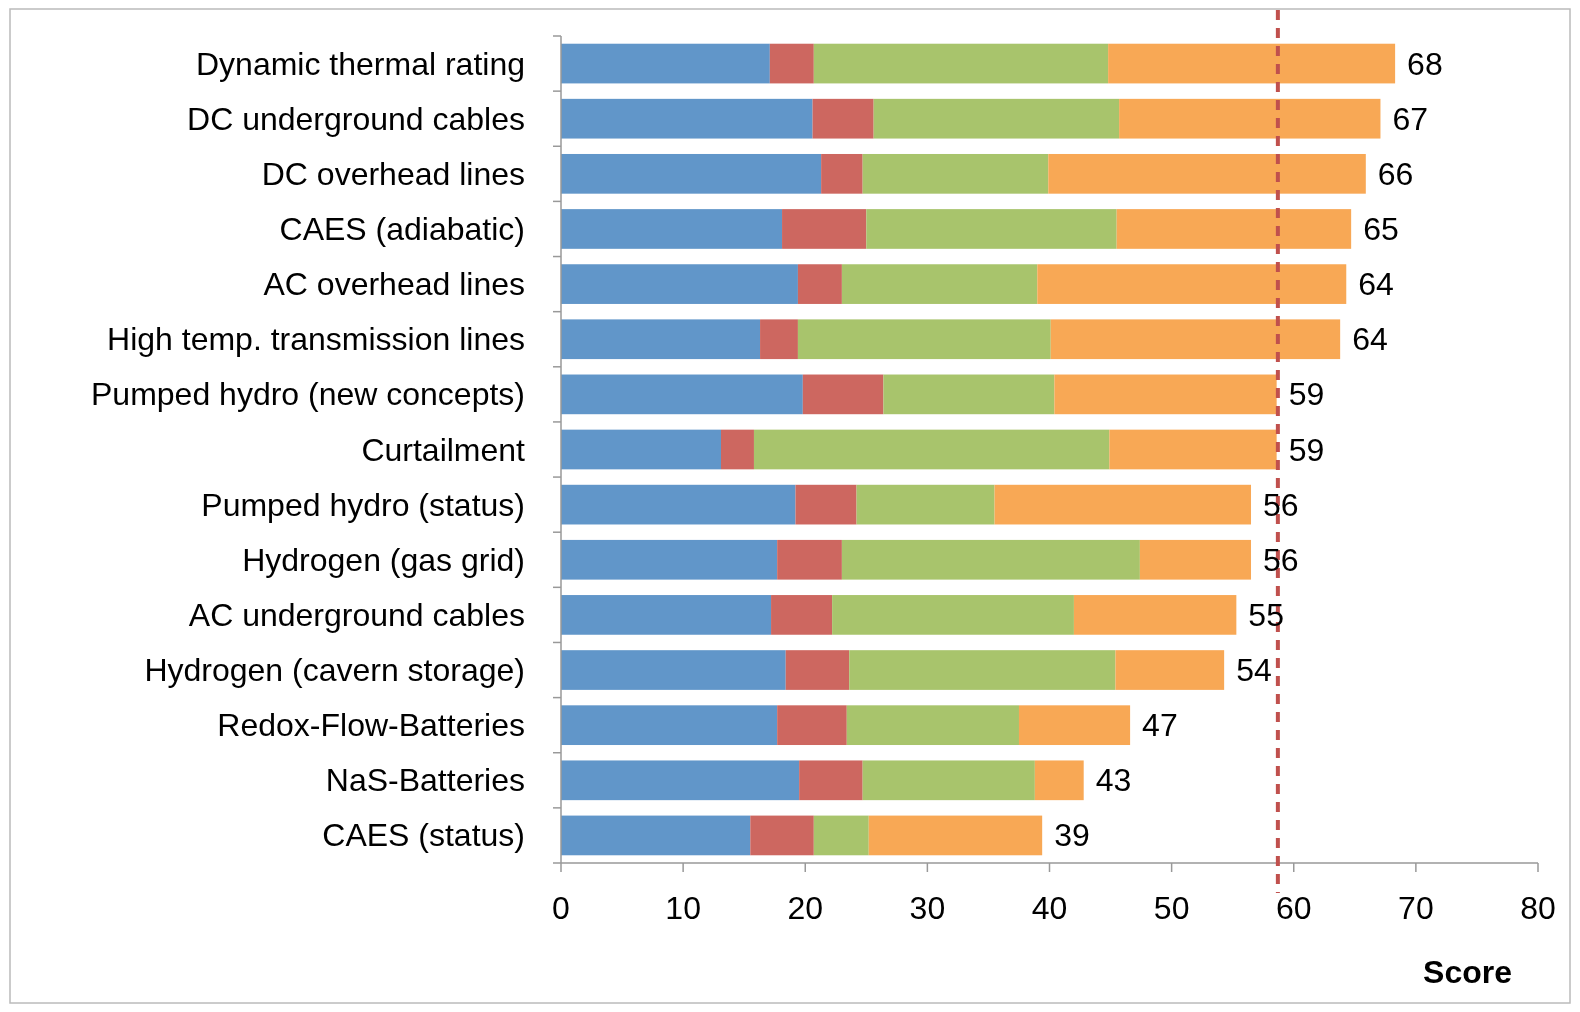  I want to click on y-tick-label: Hydrogen (gas grid), so click(383, 559).